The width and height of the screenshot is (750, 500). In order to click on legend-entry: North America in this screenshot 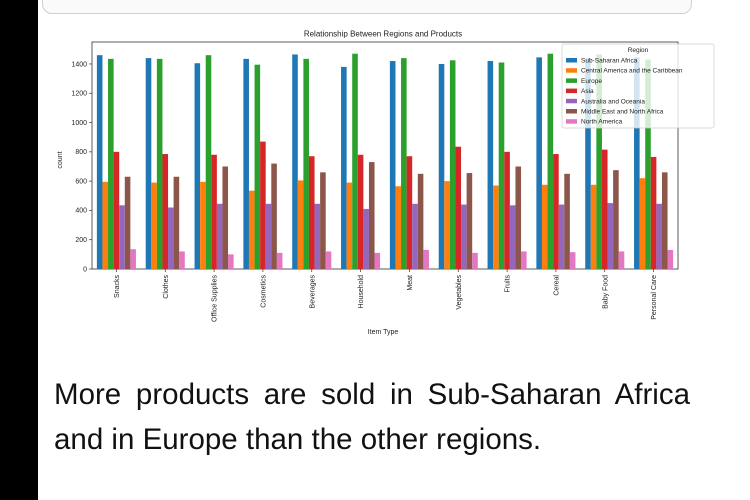, I will do `click(602, 122)`.